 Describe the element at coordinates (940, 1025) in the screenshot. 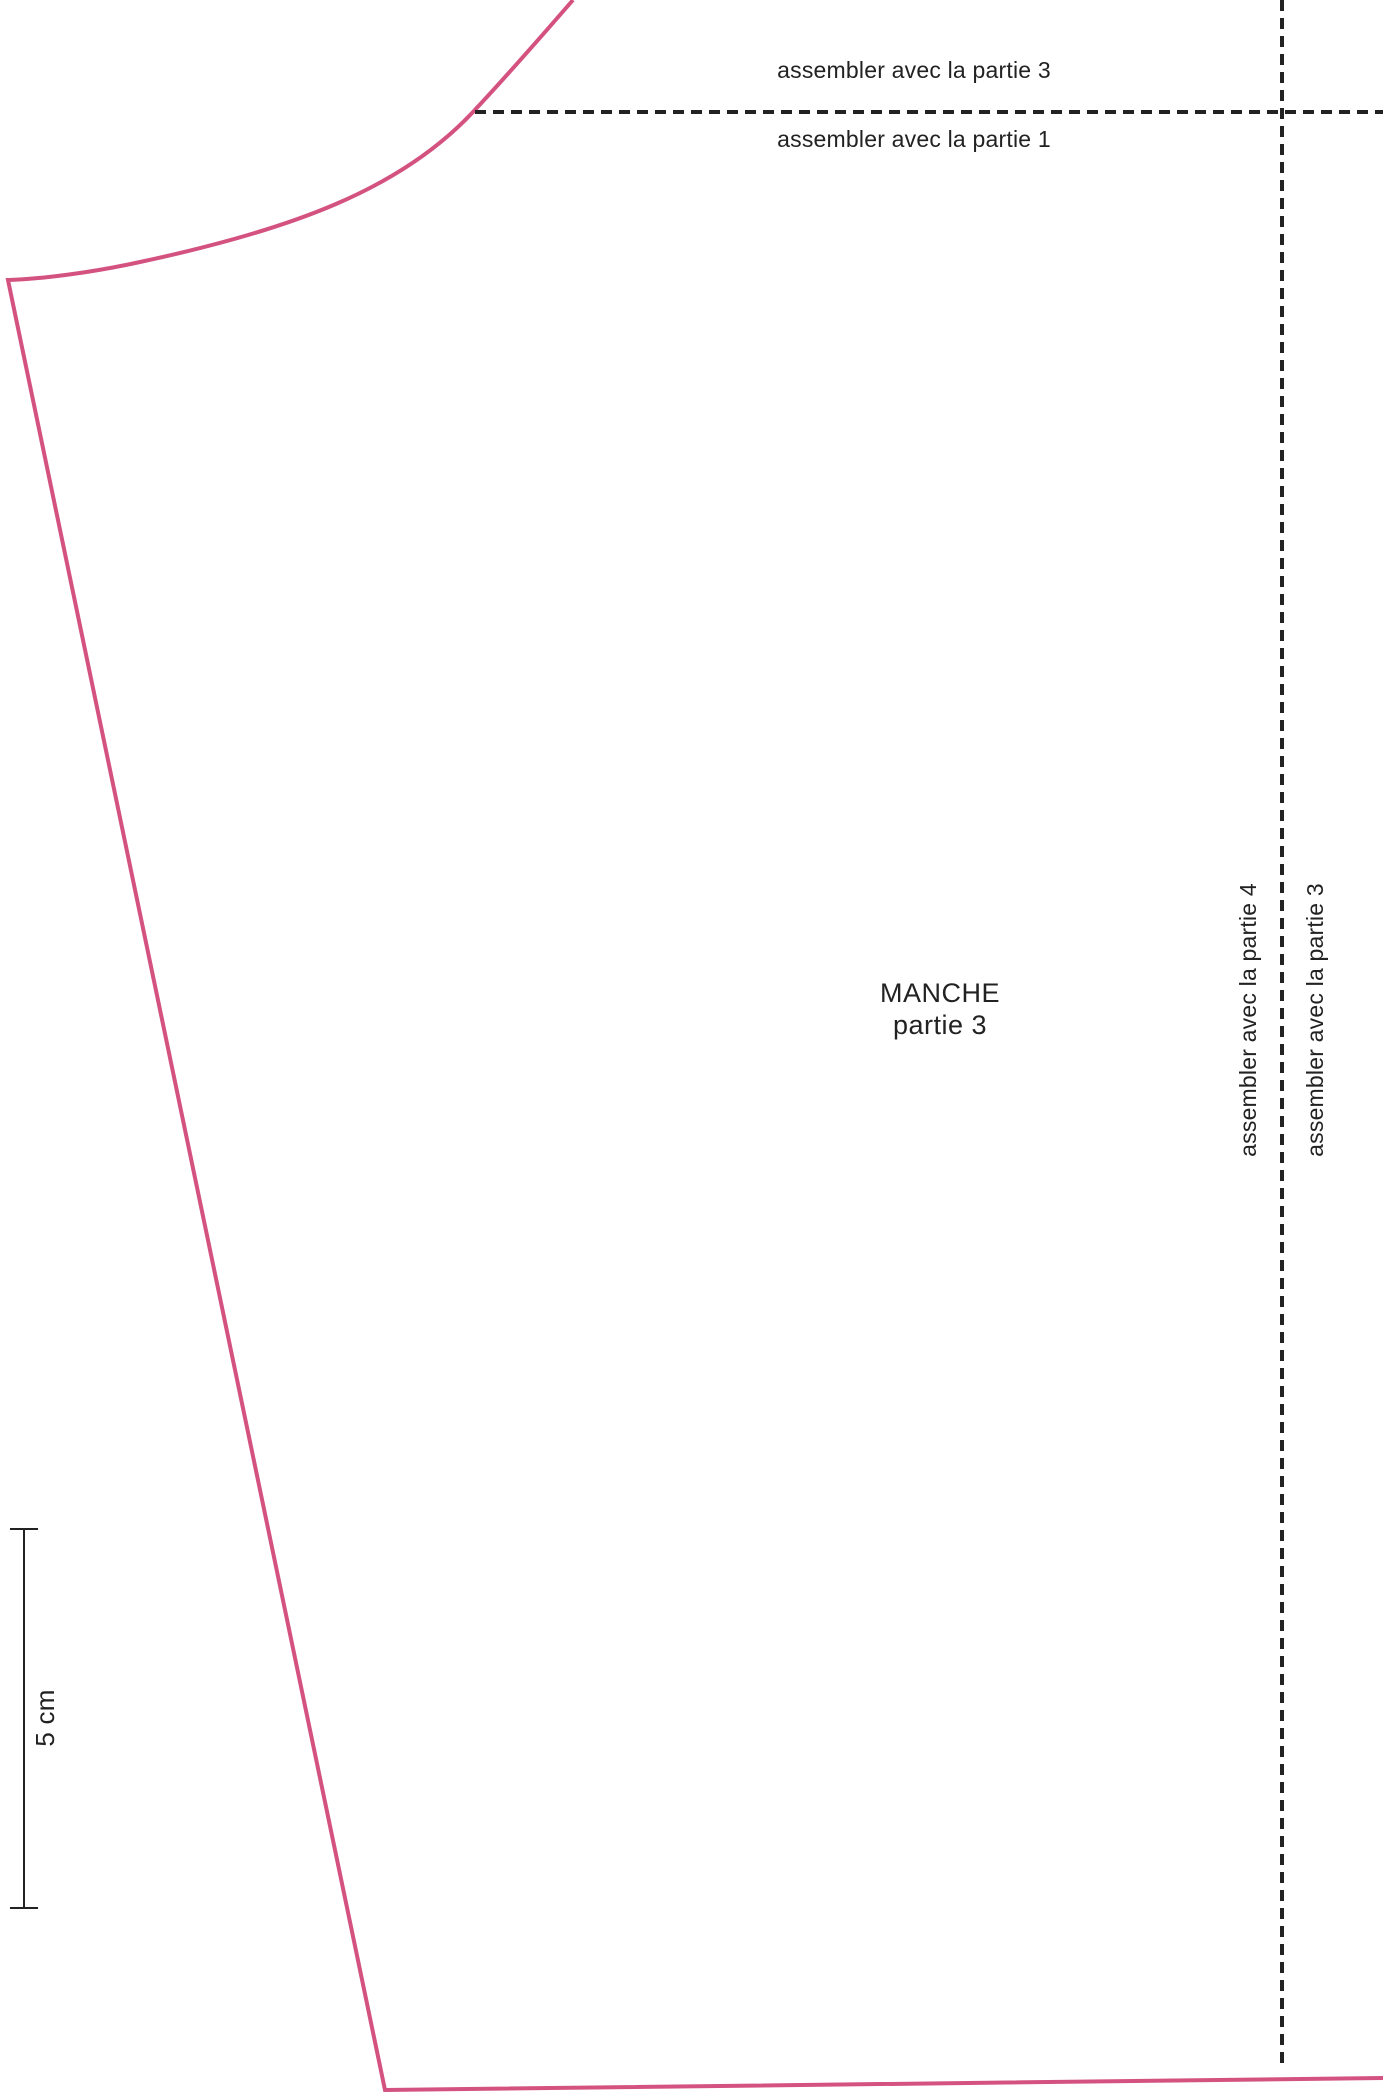

I see `pattern-piece-subtitle: partie 3` at that location.